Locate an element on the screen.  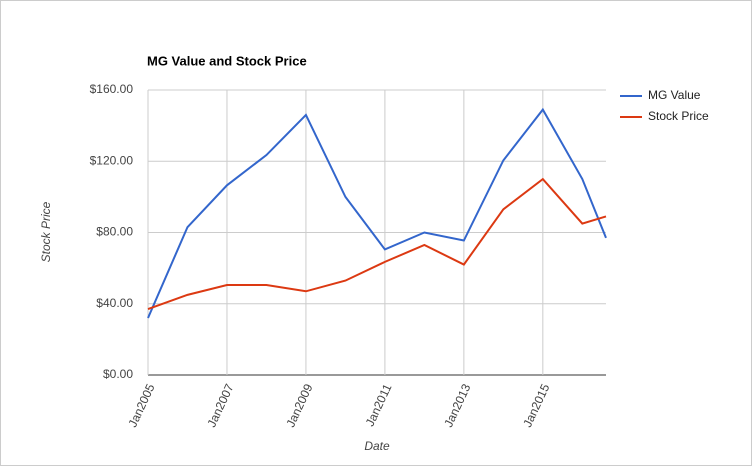
chart-title: MG Value and Stock Price is located at coordinates (227, 60).